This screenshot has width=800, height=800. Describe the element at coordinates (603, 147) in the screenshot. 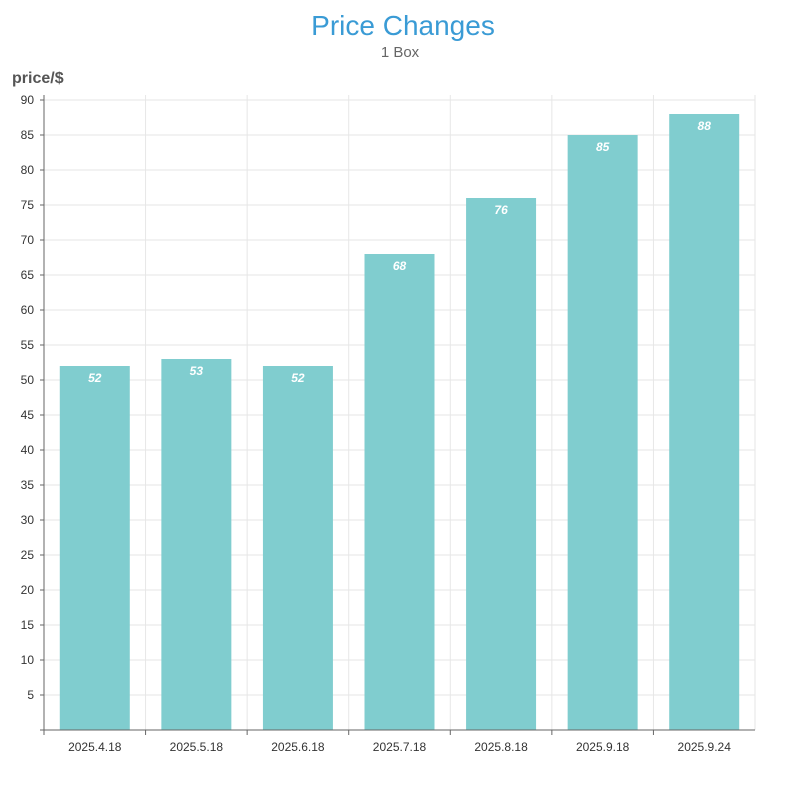

I see `bar-value-label: 85` at that location.